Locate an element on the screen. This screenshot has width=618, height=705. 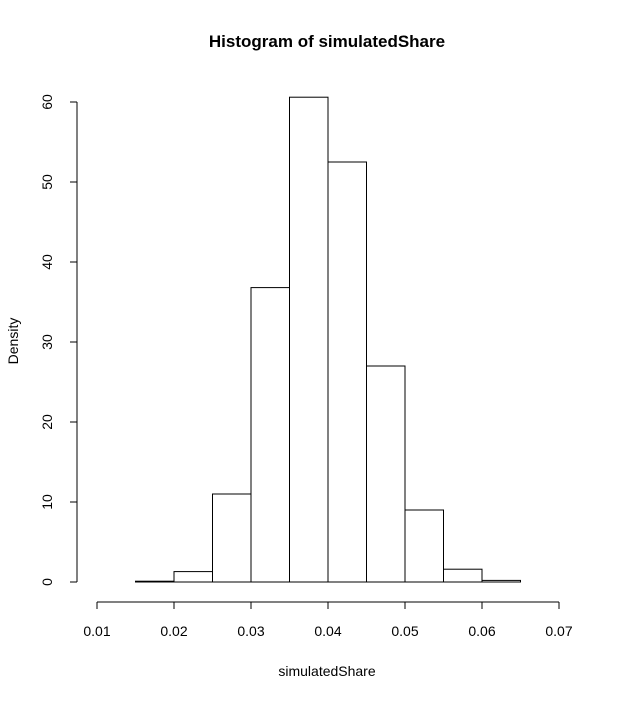
x-tick-label: 0.01 is located at coordinates (96, 631).